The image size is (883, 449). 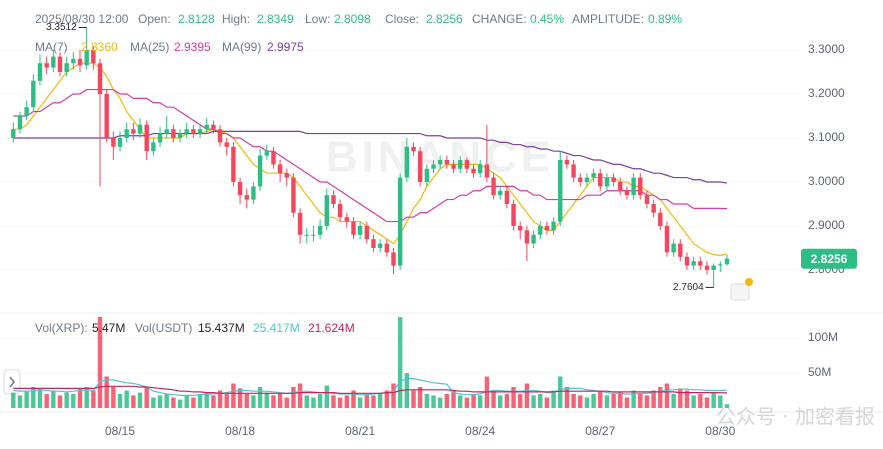 What do you see at coordinates (317, 19) in the screenshot?
I see `low-label: Low:` at bounding box center [317, 19].